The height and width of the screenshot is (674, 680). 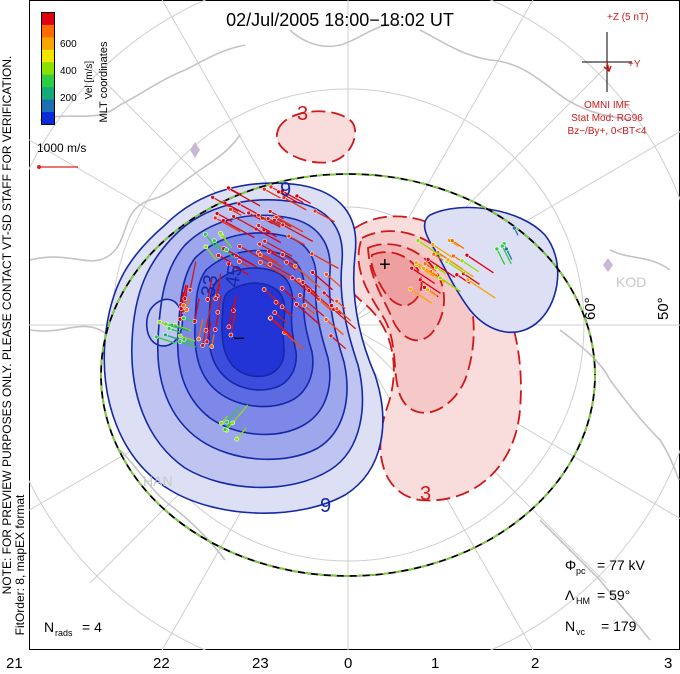 What do you see at coordinates (260, 663) in the screenshot?
I see `mlt-tick-23: 23` at bounding box center [260, 663].